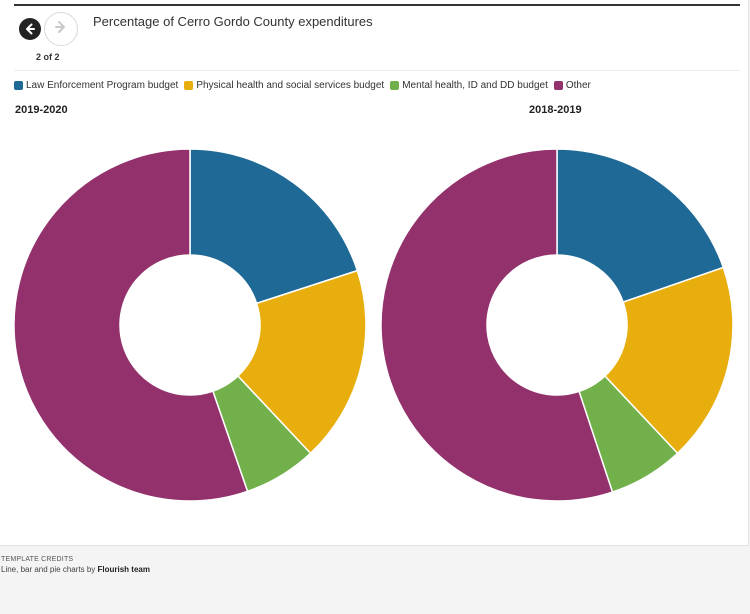 The image size is (750, 614). What do you see at coordinates (102, 85) in the screenshot?
I see `legend-label-law: Law Enforcement Program budget` at bounding box center [102, 85].